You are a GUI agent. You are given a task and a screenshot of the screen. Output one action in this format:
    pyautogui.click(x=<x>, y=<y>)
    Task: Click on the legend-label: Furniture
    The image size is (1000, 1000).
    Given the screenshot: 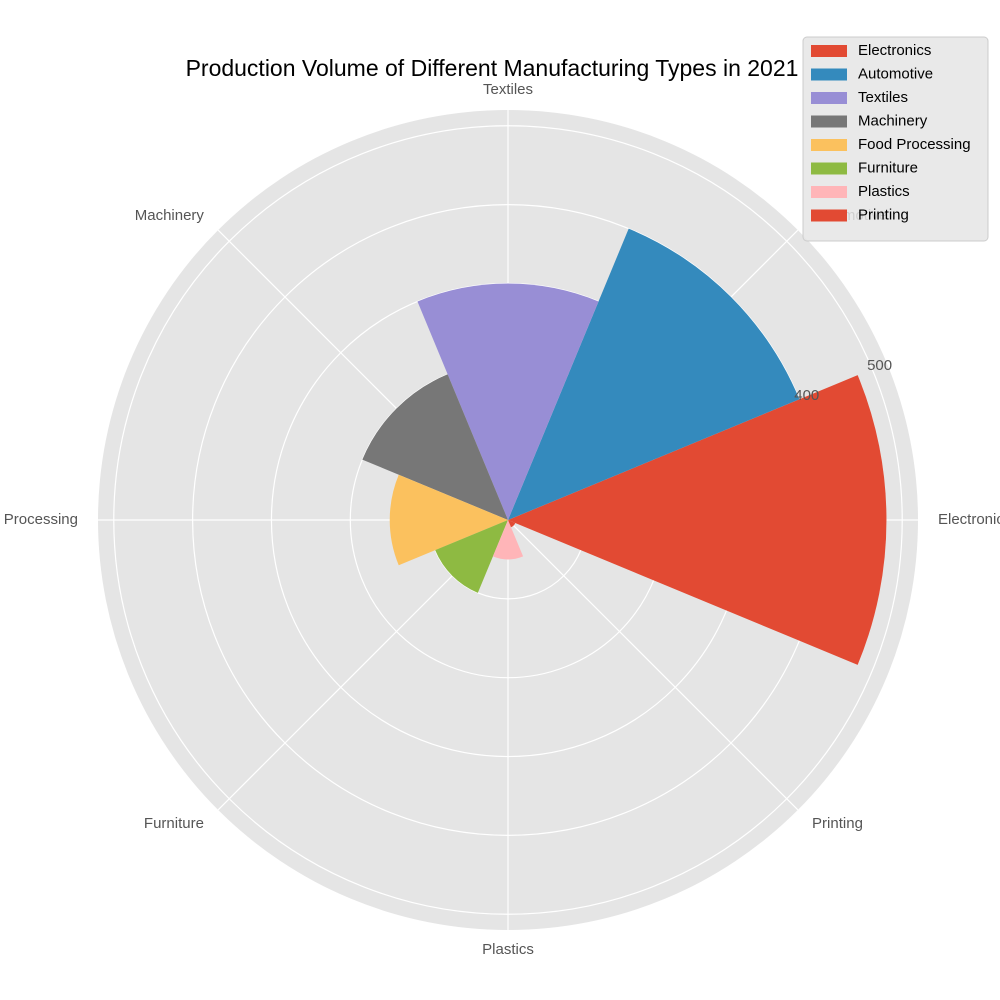 What is the action you would take?
    pyautogui.click(x=888, y=167)
    